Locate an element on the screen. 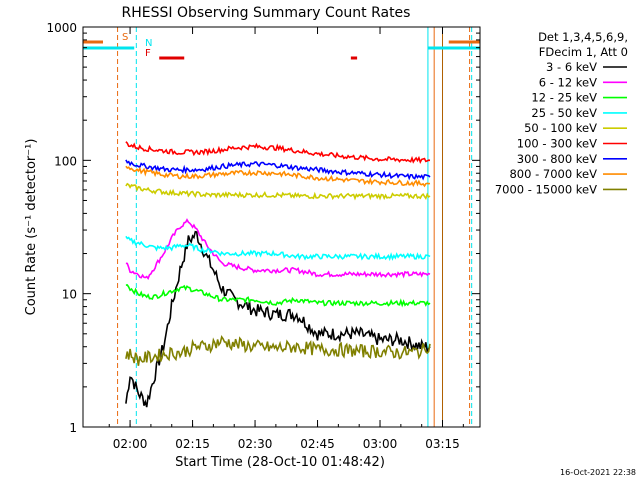  legend-label-3: 12 - 25 keV is located at coordinates (564, 98).